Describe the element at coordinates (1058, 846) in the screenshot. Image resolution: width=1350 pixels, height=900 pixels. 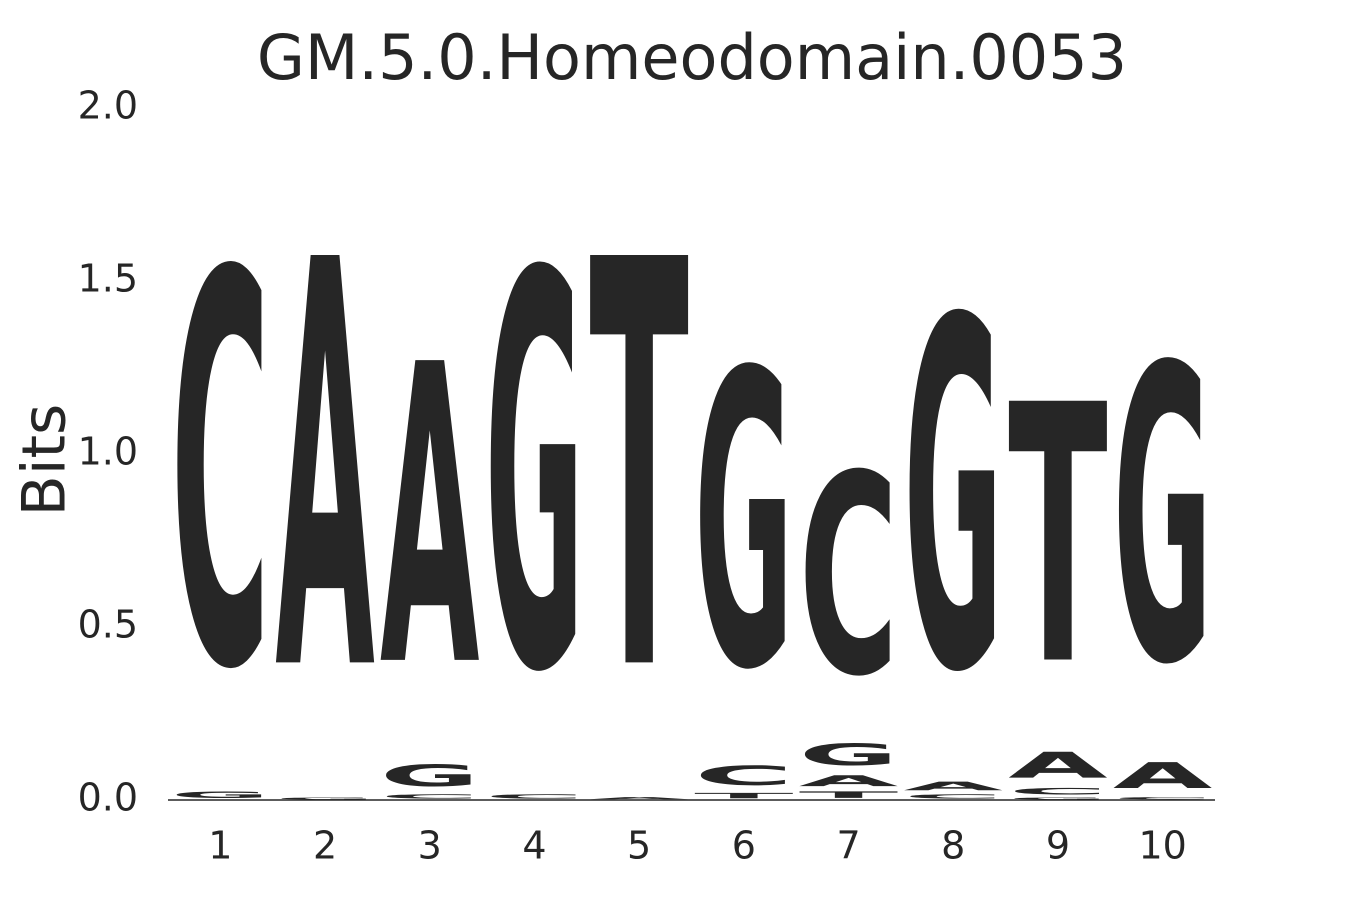
I see `x-tick-label: 9` at that location.